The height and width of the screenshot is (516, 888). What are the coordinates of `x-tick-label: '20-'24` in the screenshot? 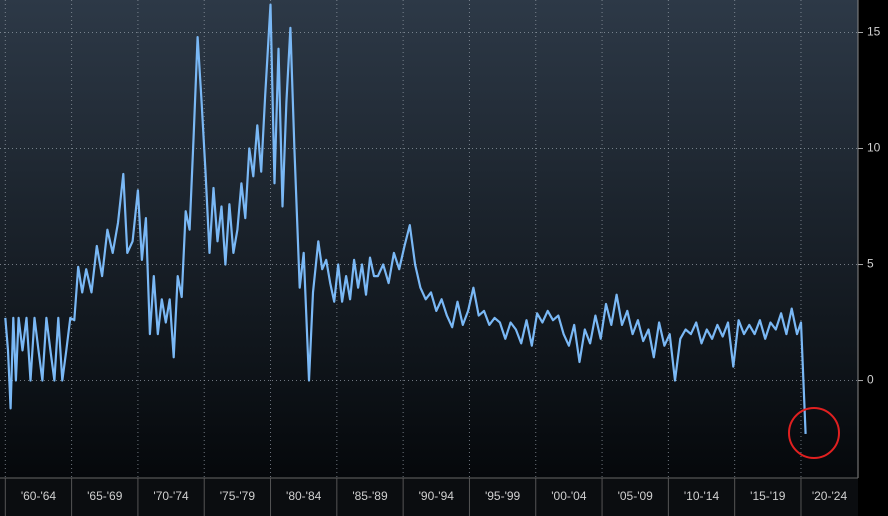 It's located at (830, 496).